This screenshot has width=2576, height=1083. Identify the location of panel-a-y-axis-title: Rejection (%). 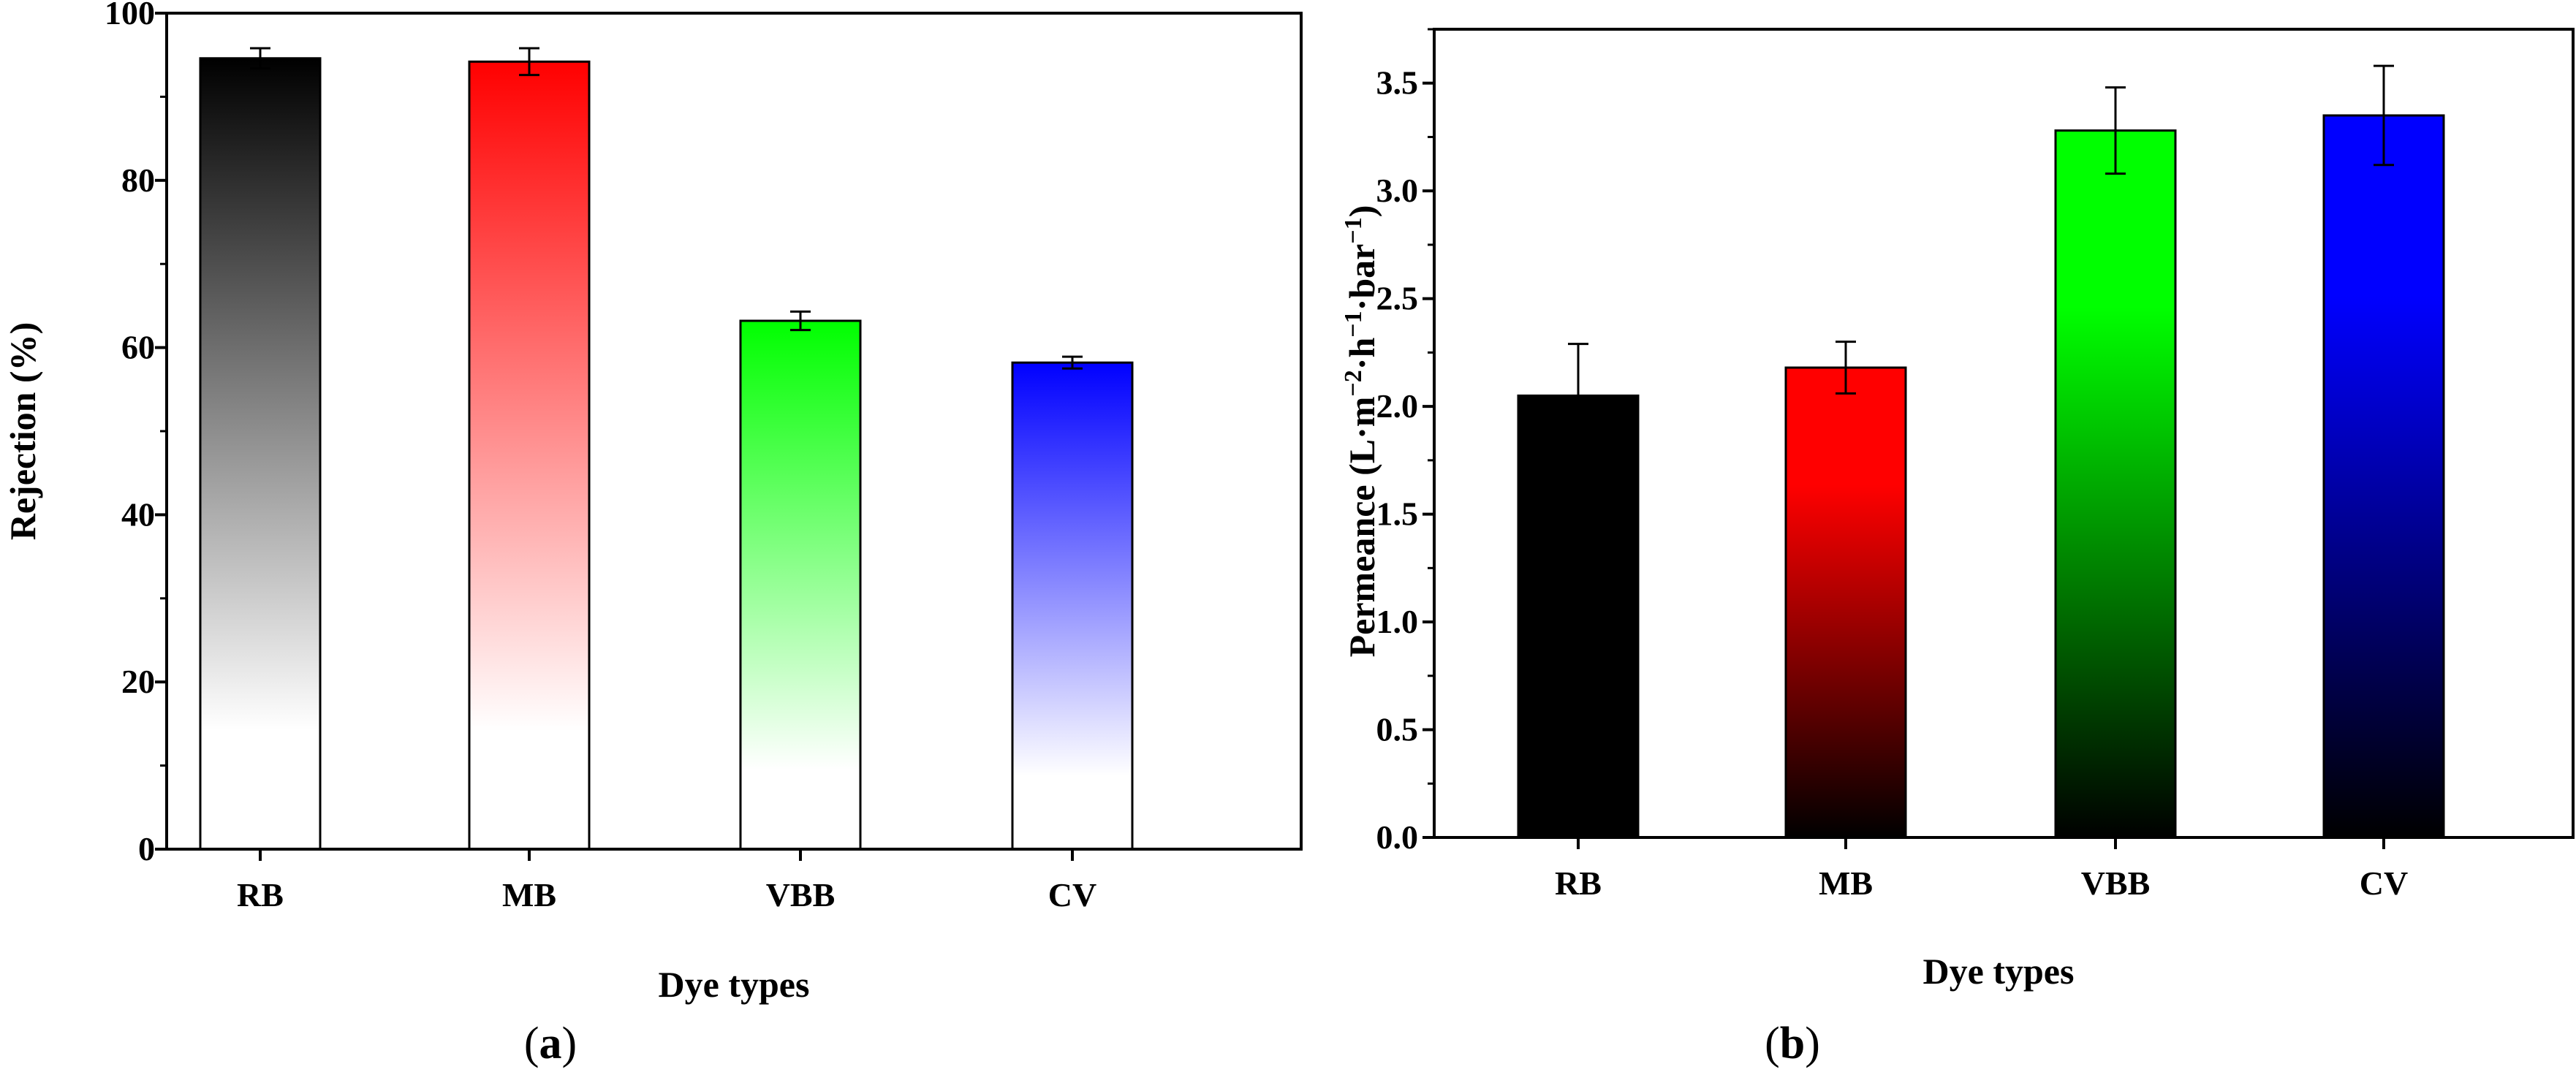
(22, 431).